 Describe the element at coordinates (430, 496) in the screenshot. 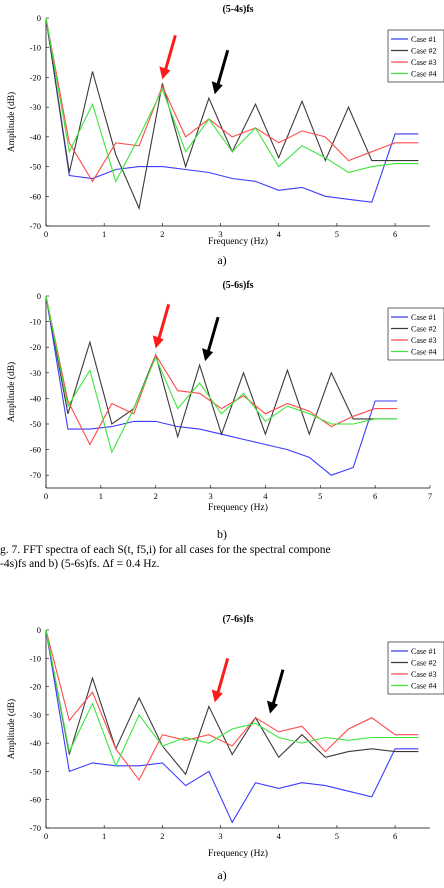

I see `x-tick-label: 7` at that location.